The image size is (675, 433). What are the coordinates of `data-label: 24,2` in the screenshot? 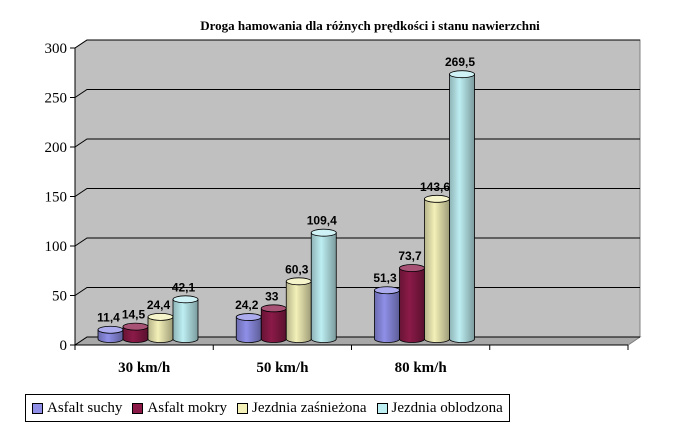 It's located at (247, 305).